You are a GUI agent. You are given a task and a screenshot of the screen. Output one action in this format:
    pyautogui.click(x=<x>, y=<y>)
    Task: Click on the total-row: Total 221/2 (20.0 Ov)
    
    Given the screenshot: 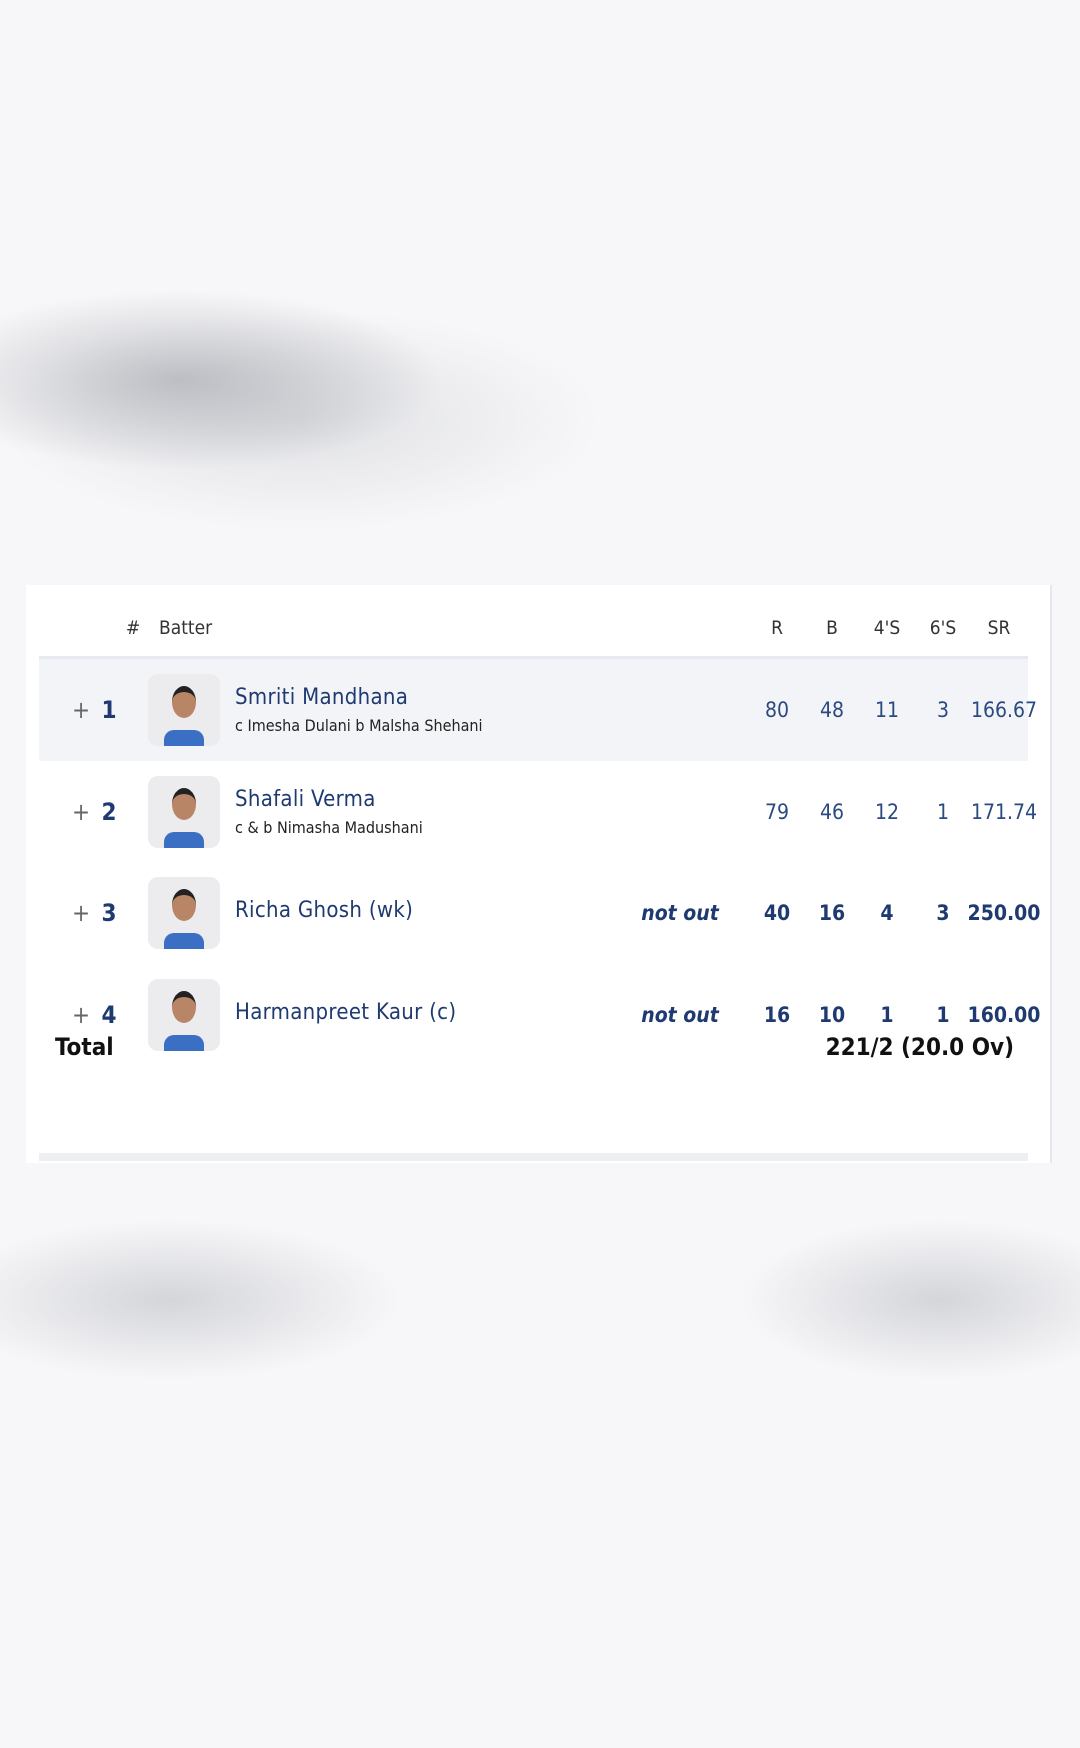 What is the action you would take?
    pyautogui.click(x=533, y=1048)
    